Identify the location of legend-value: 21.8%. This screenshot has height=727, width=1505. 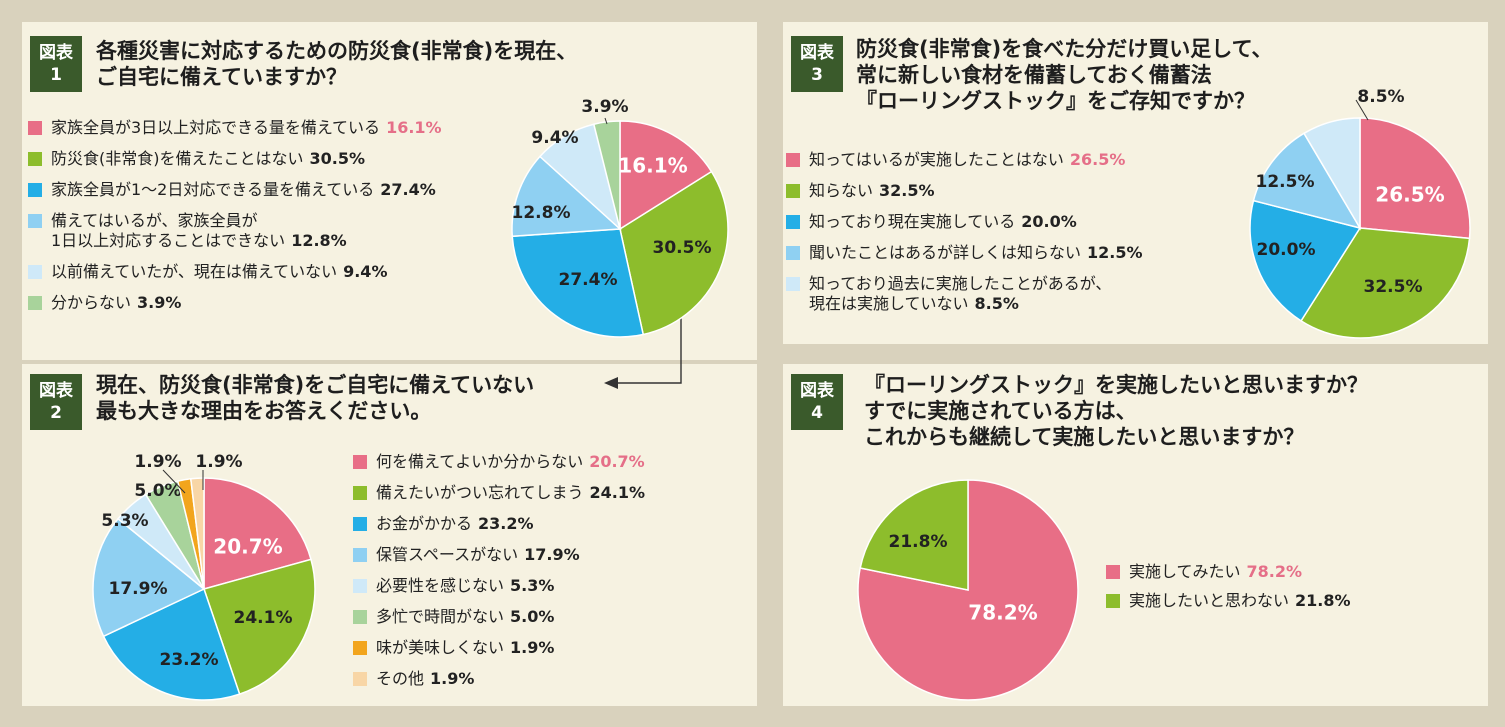
(1323, 600).